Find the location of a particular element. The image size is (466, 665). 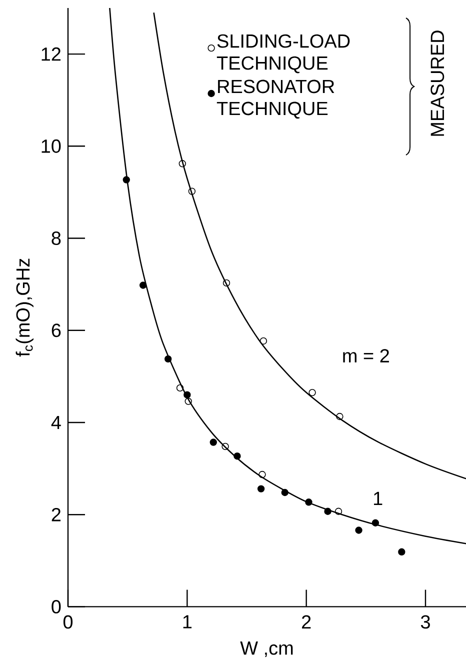

y-tick-label: 0 is located at coordinates (56, 607).